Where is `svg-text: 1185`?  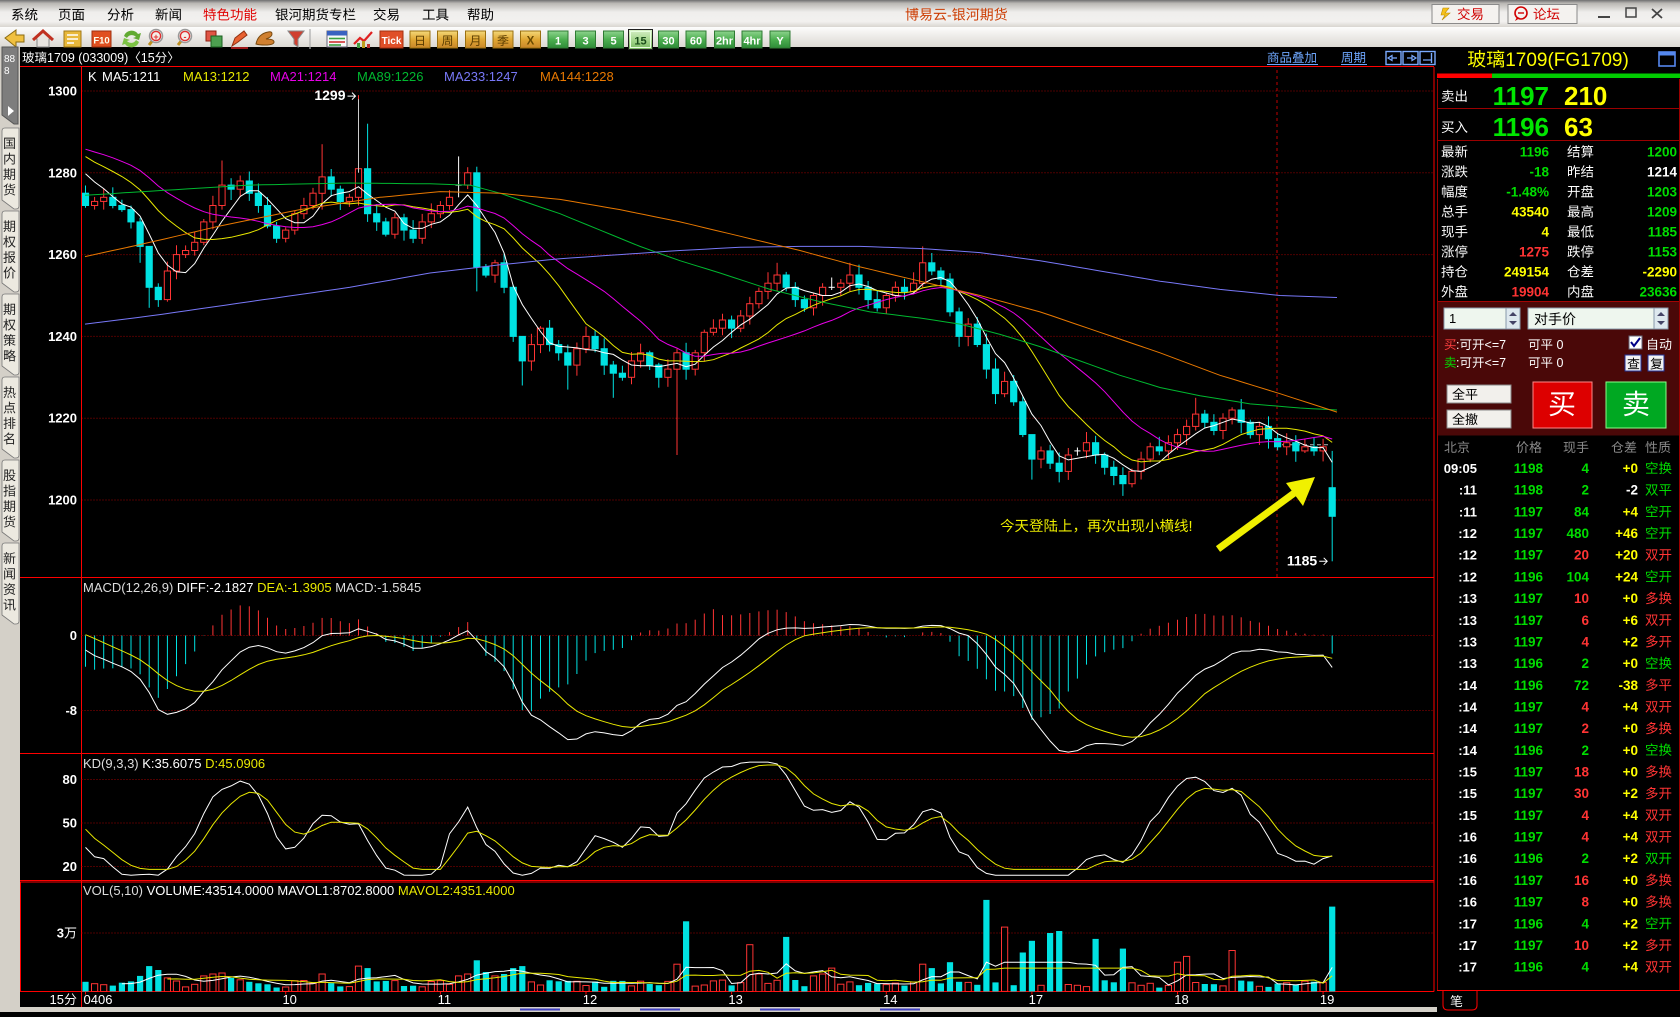
svg-text: 1185 is located at coordinates (1663, 232).